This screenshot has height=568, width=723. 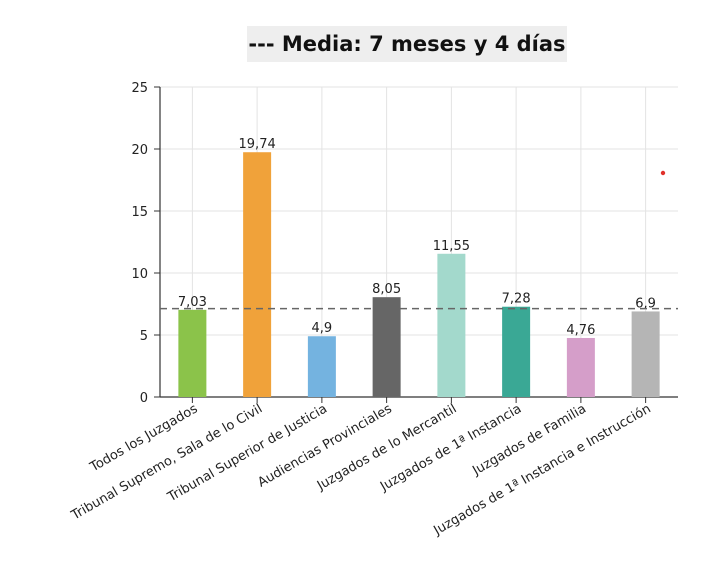 What do you see at coordinates (144, 398) in the screenshot?
I see `y-tick-label: 0` at bounding box center [144, 398].